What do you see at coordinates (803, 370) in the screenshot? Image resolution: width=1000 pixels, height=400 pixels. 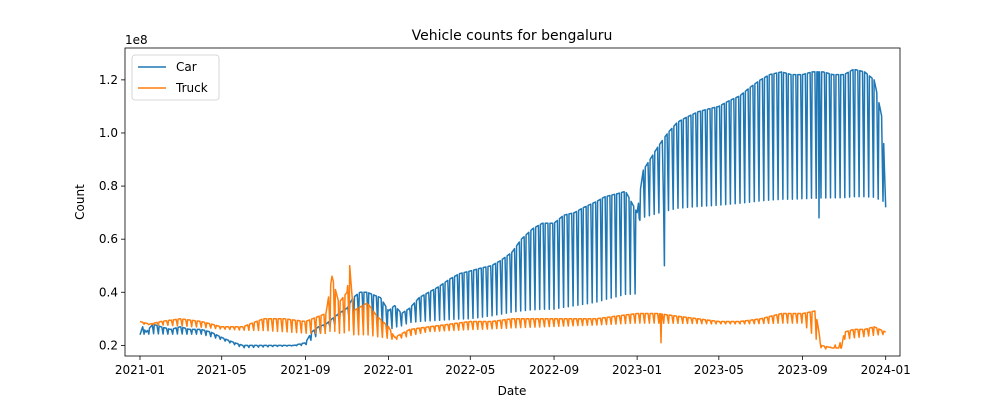 I see `x-tick-label: 2023-09` at bounding box center [803, 370].